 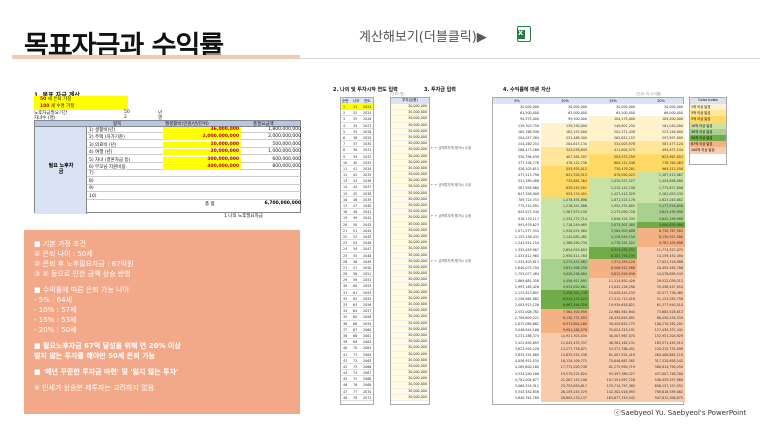 I want to click on asset-cell: 3,632,998,258, so click(x=565, y=268).